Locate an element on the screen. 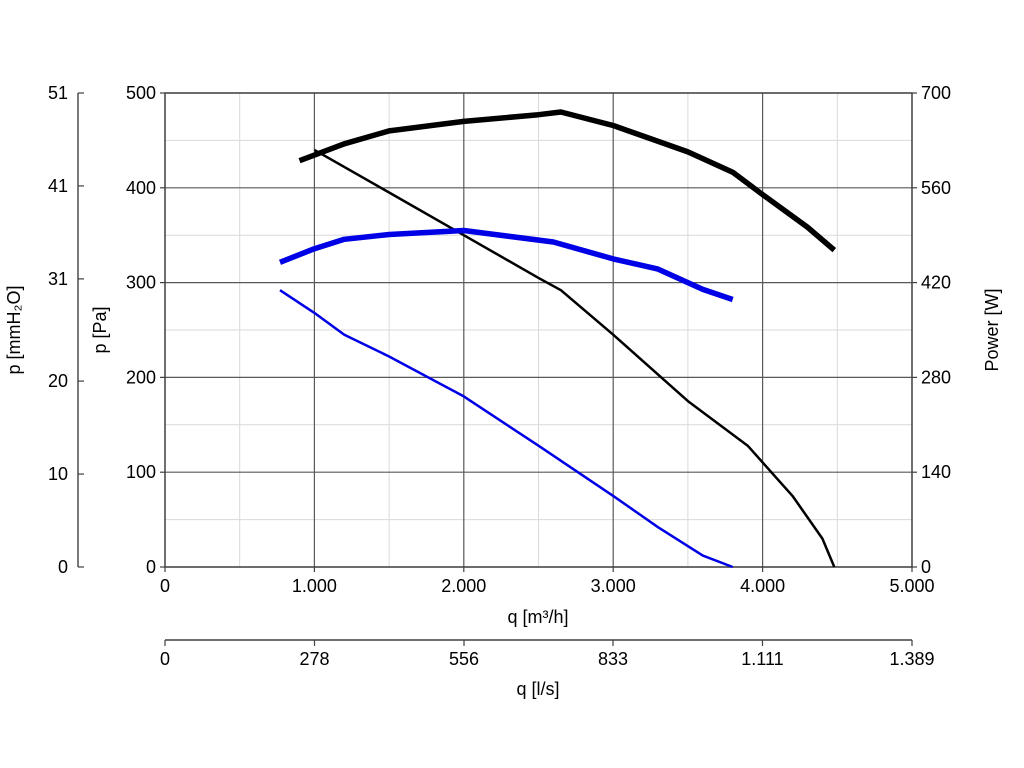  y-tick-label: 300 is located at coordinates (141, 283).